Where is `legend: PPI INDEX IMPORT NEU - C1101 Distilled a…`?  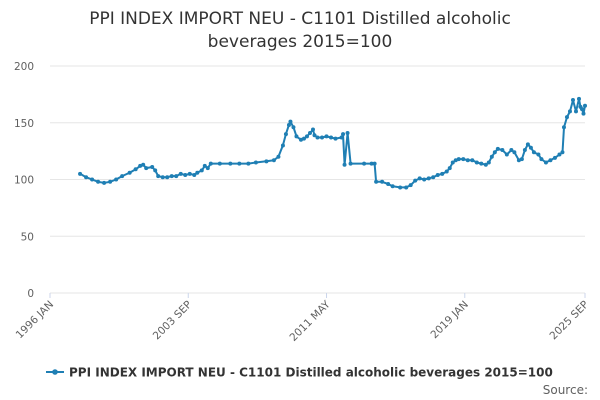
legend: PPI INDEX IMPORT NEU - C1101 Distilled a… is located at coordinates (299, 373).